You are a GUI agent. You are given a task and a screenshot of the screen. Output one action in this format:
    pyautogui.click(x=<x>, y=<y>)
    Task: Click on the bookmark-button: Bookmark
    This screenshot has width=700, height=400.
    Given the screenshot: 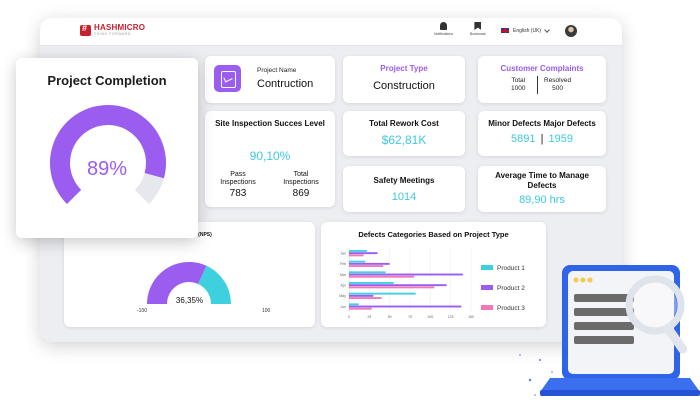 What is the action you would take?
    pyautogui.click(x=478, y=29)
    